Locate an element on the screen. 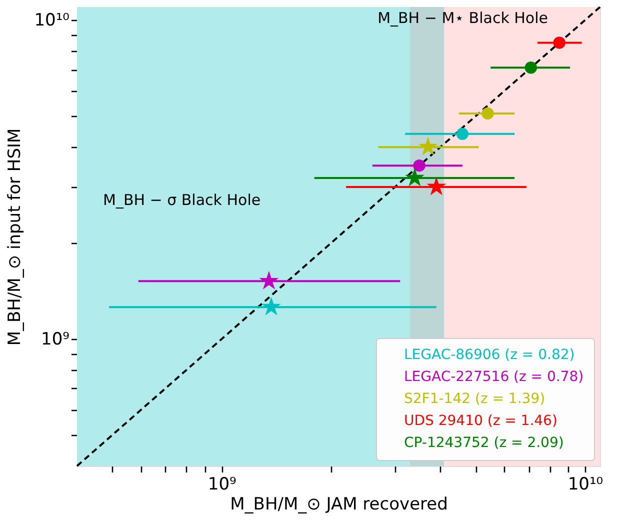 The image size is (617, 521). y-axis-title: M_BH/M_⊙ input for HSIM is located at coordinates (15, 237).